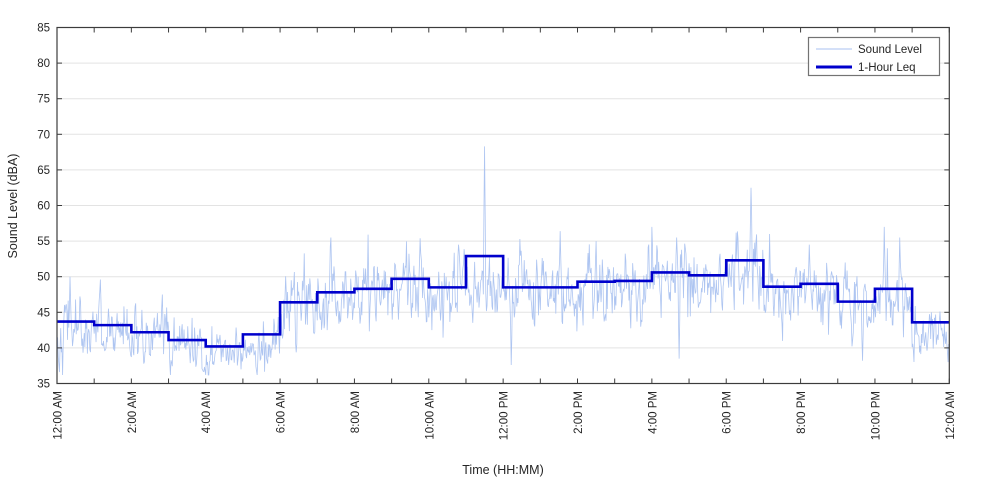 This screenshot has height=500, width=1000. I want to click on y-tick-label: 35, so click(43, 385).